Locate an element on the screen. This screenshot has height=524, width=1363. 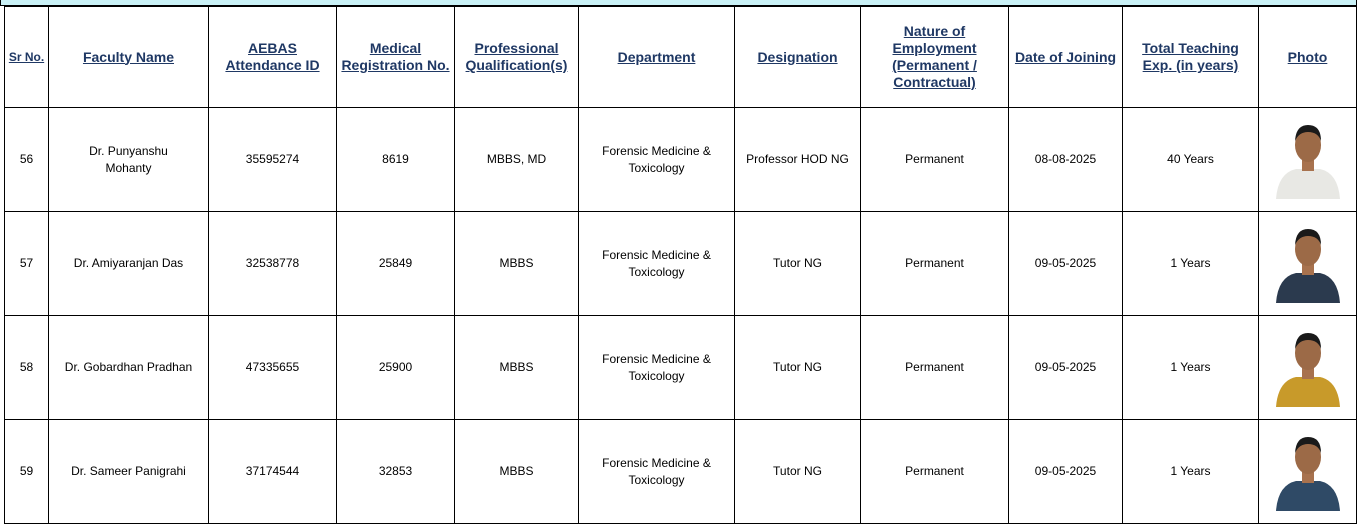
table-cell: 58 is located at coordinates (26, 367).